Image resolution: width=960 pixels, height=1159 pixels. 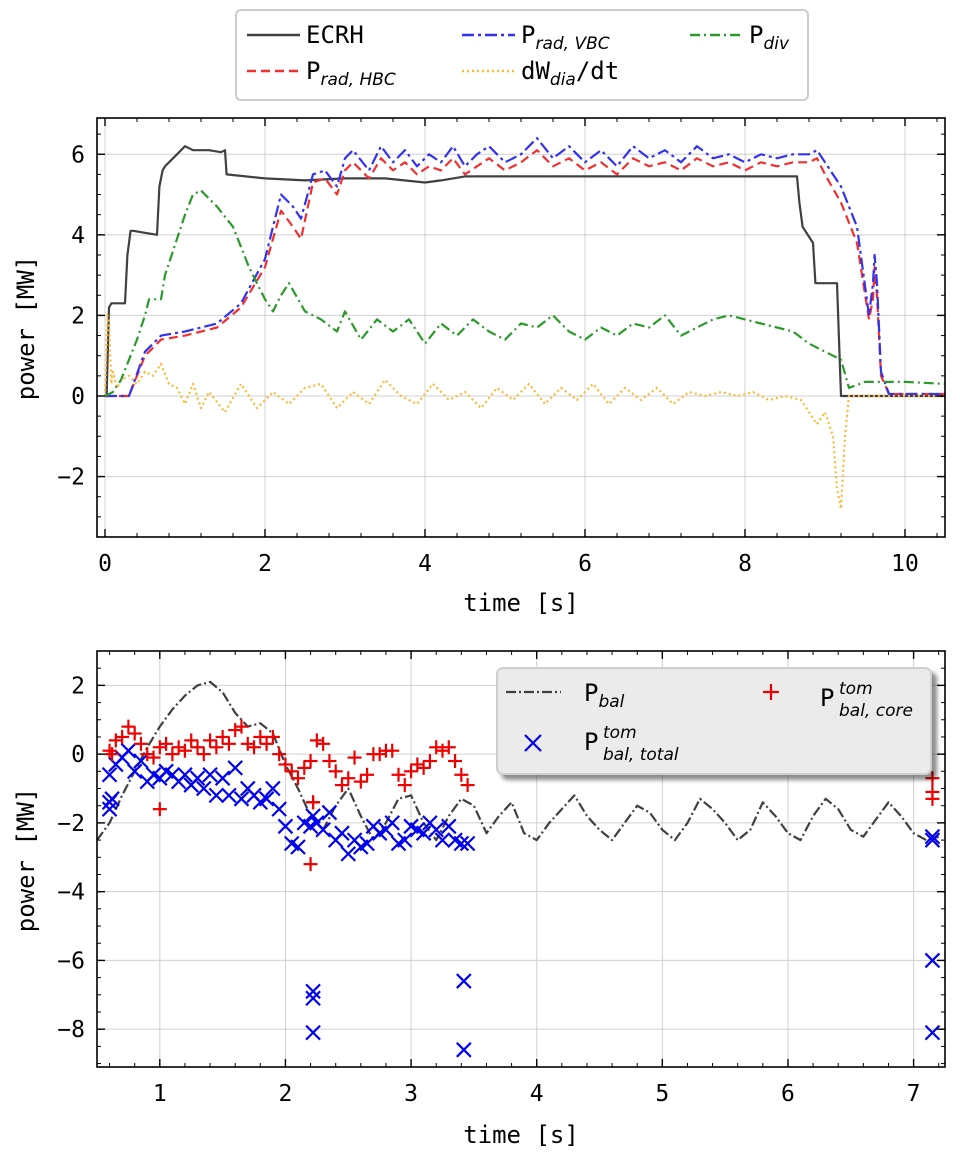 What do you see at coordinates (351, 73) in the screenshot?
I see `legend-label-prad-hbc: Prad, HBC` at bounding box center [351, 73].